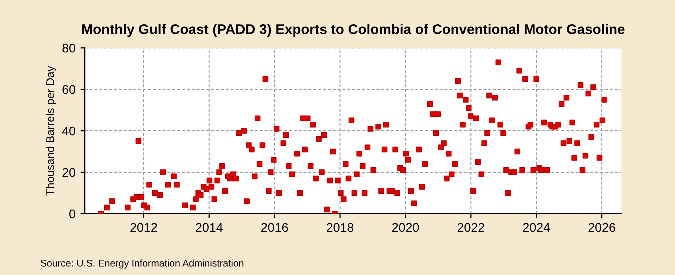  What do you see at coordinates (73, 214) in the screenshot?
I see `y-tick-label: 0` at bounding box center [73, 214].